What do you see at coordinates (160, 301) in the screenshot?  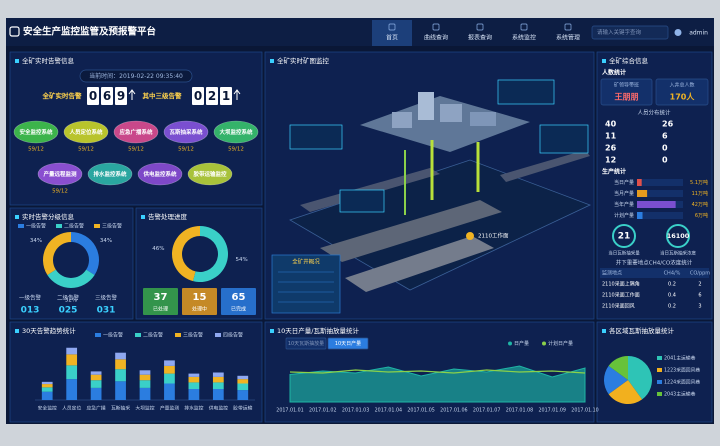 I see `status-box` at bounding box center [160, 301].